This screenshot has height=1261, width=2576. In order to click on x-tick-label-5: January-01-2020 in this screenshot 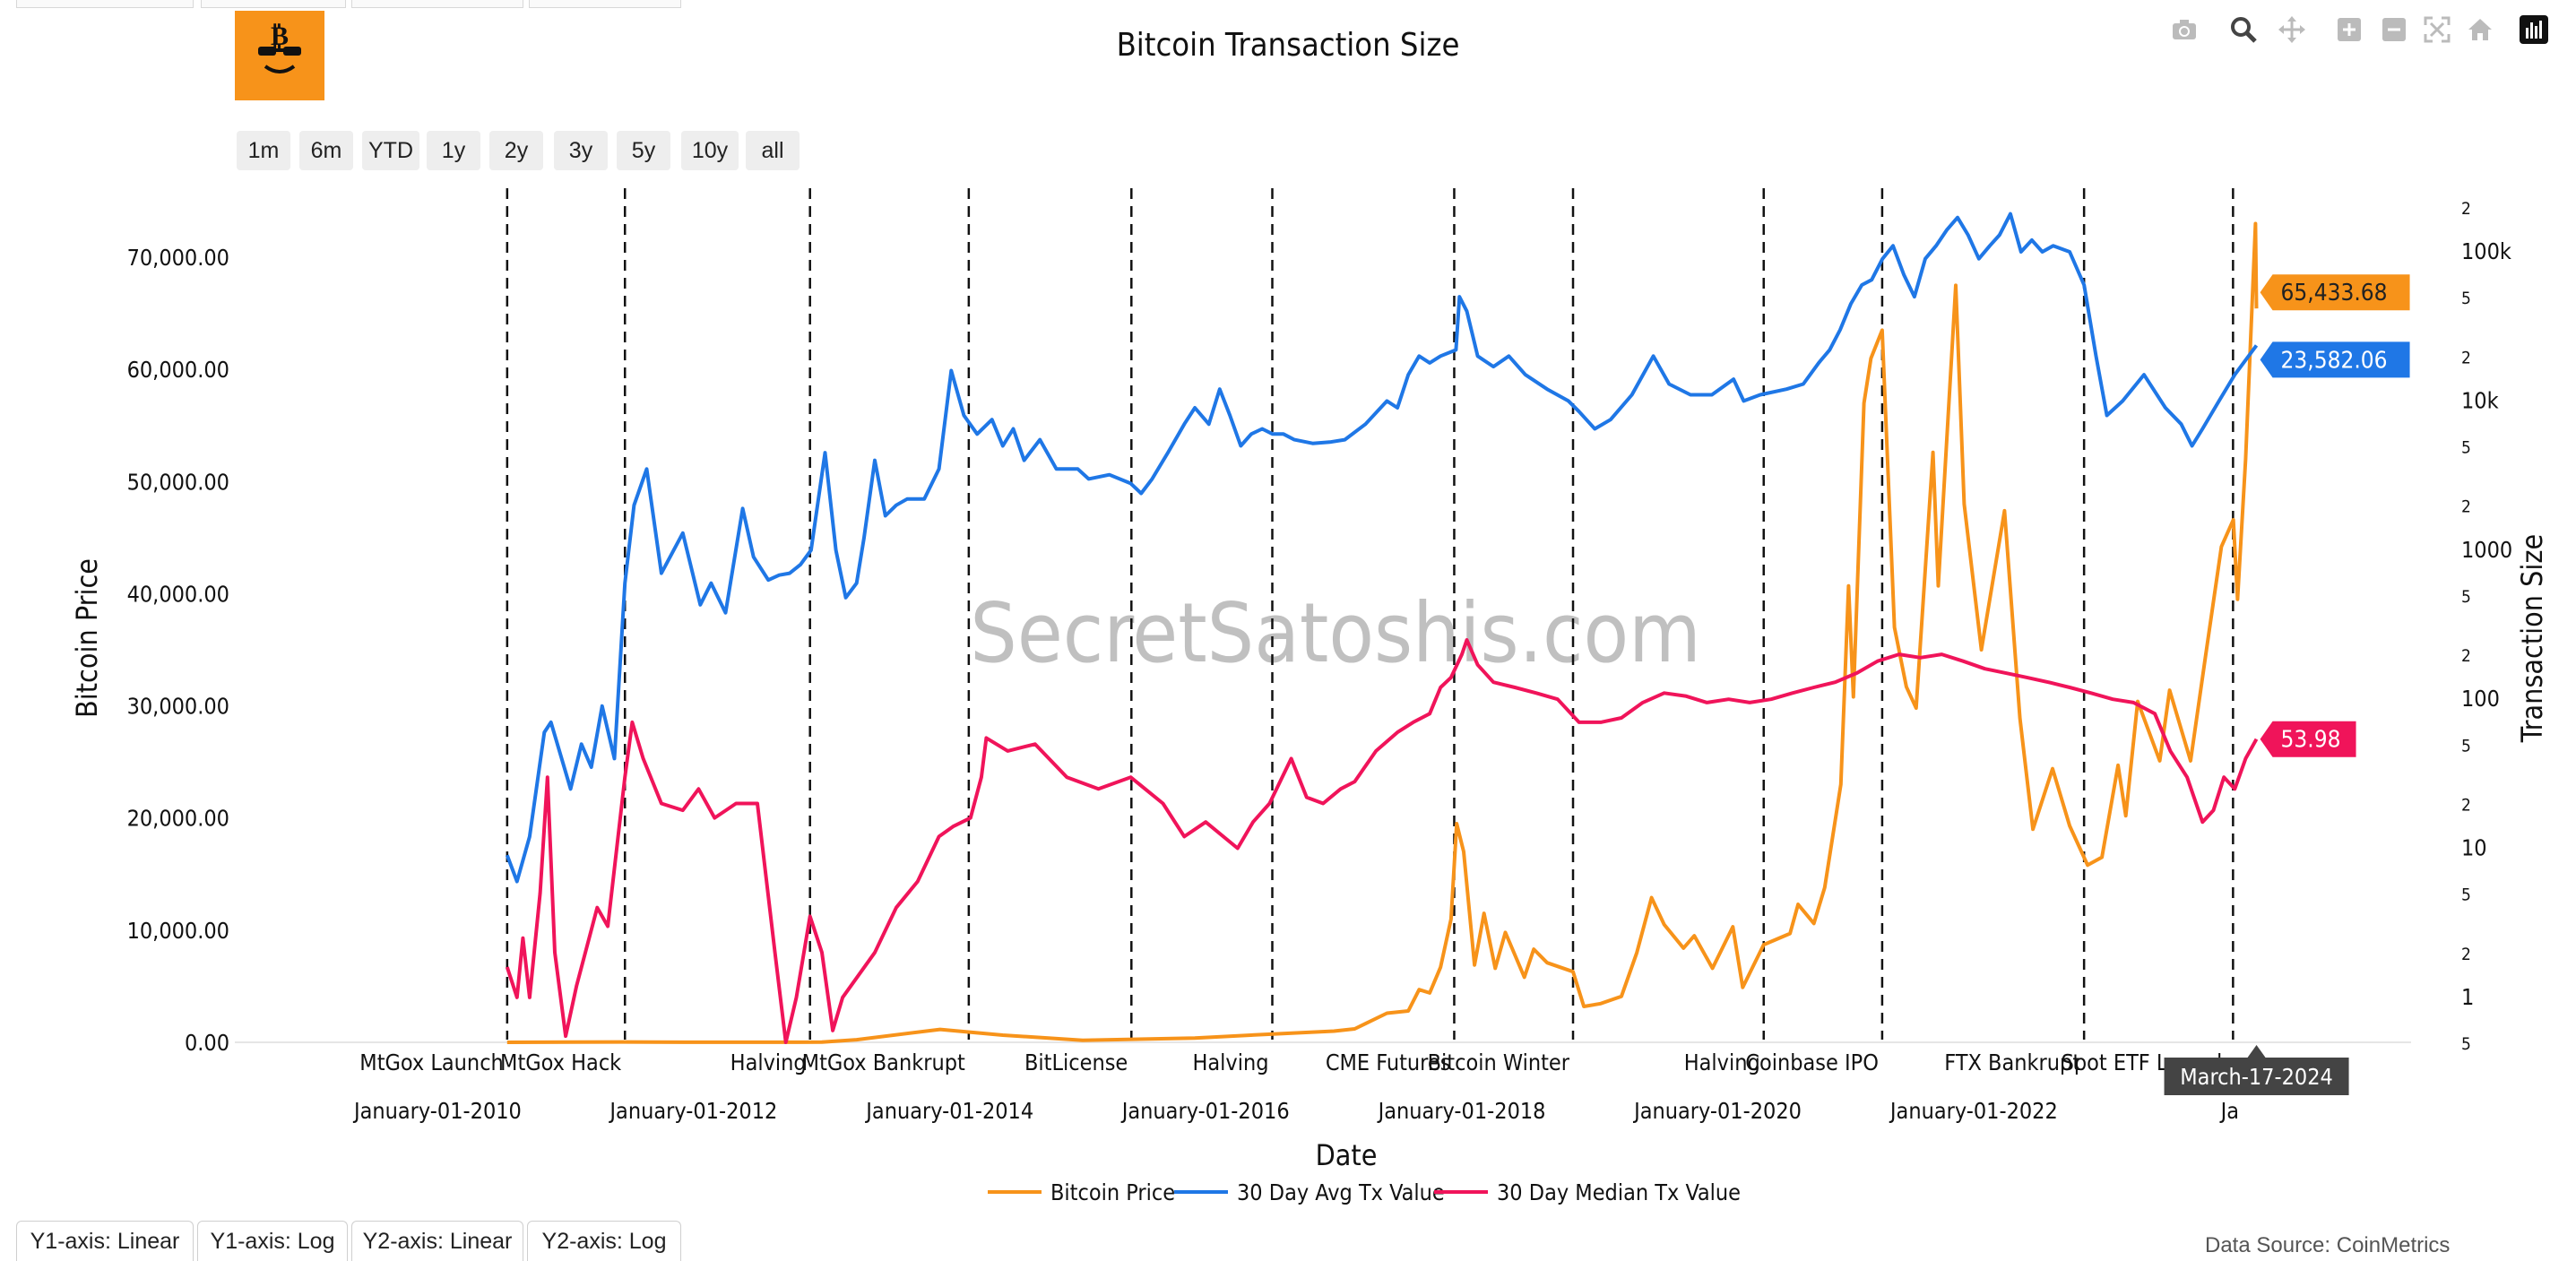, I will do `click(1717, 1111)`.